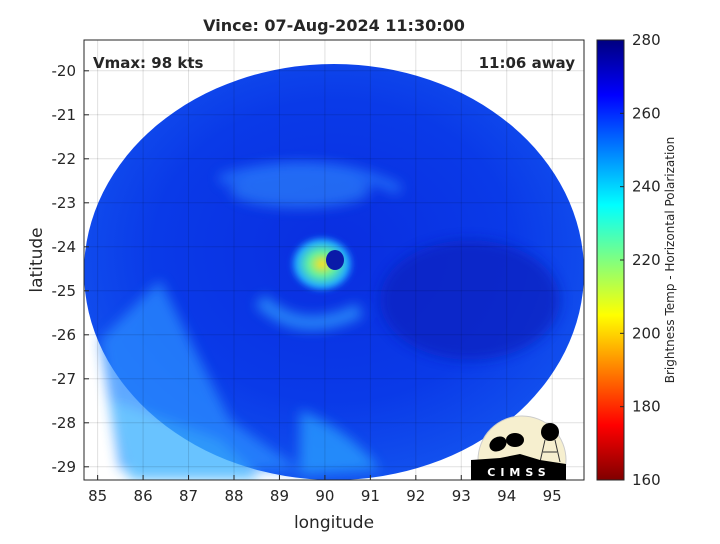  What do you see at coordinates (370, 496) in the screenshot?
I see `x-tick-label: 91` at bounding box center [370, 496].